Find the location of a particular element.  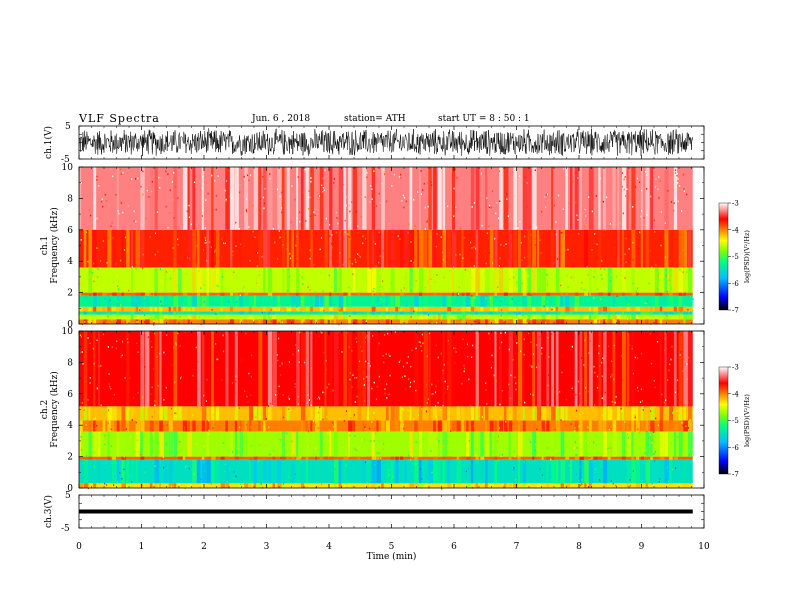

spectral-band is located at coordinates (386, 301).